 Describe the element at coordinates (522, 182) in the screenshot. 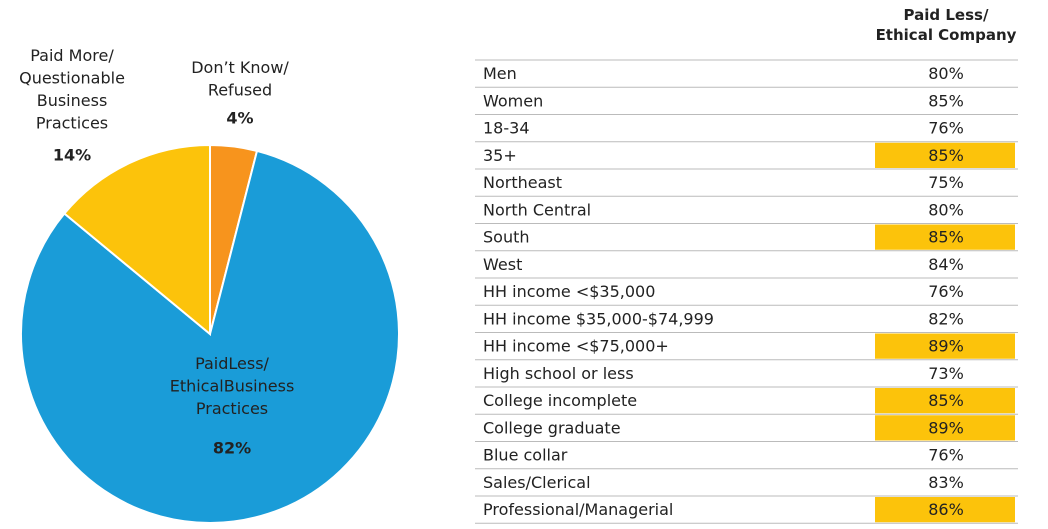

I see `row-label: Northeast` at that location.